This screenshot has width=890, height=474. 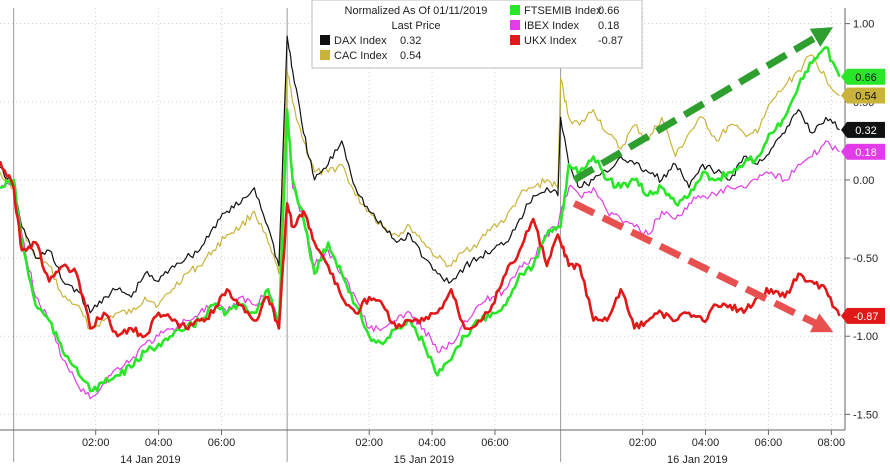 What do you see at coordinates (608, 11) in the screenshot?
I see `legend-last-value: 0.66` at bounding box center [608, 11].